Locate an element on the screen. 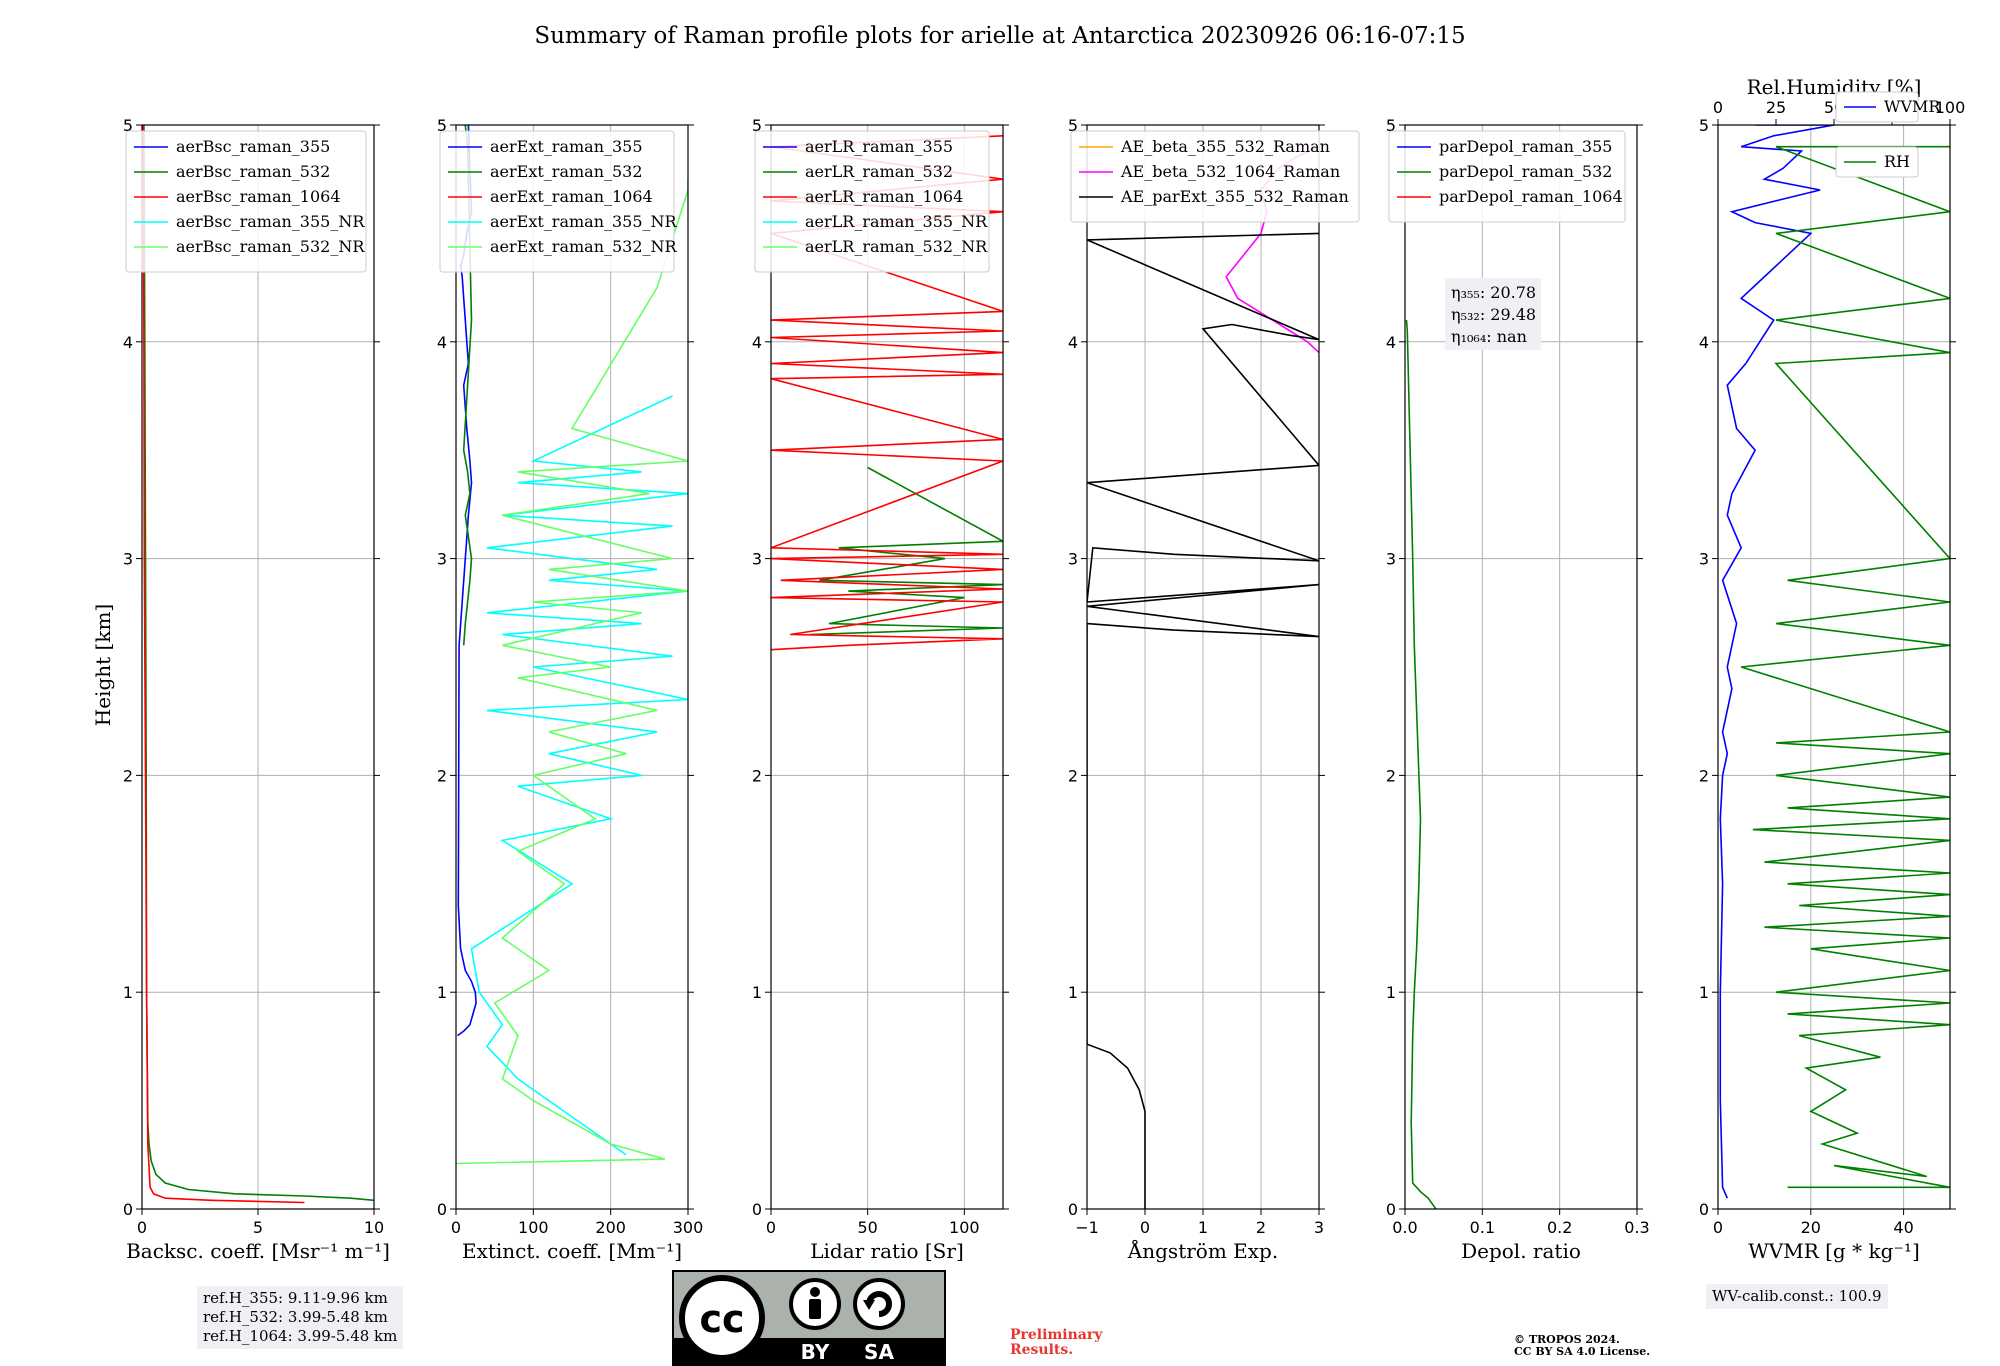  refh-355: ref.H_355: 9.11-9.96 km is located at coordinates (295, 1298).